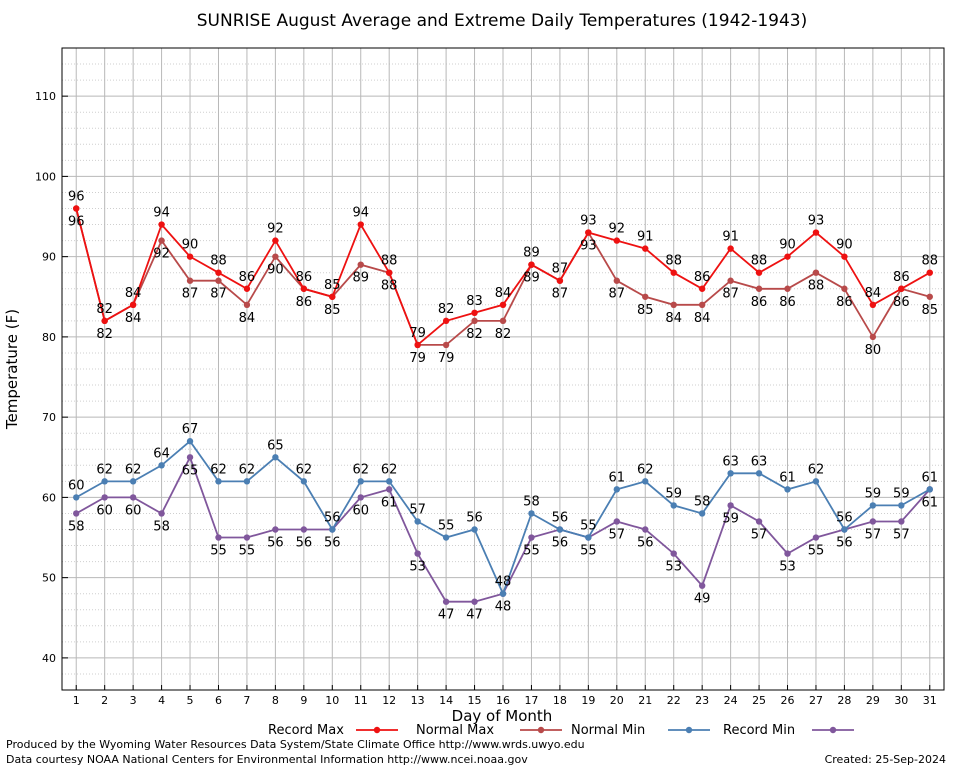  I want to click on x-tick-label: 4, so click(161, 700).